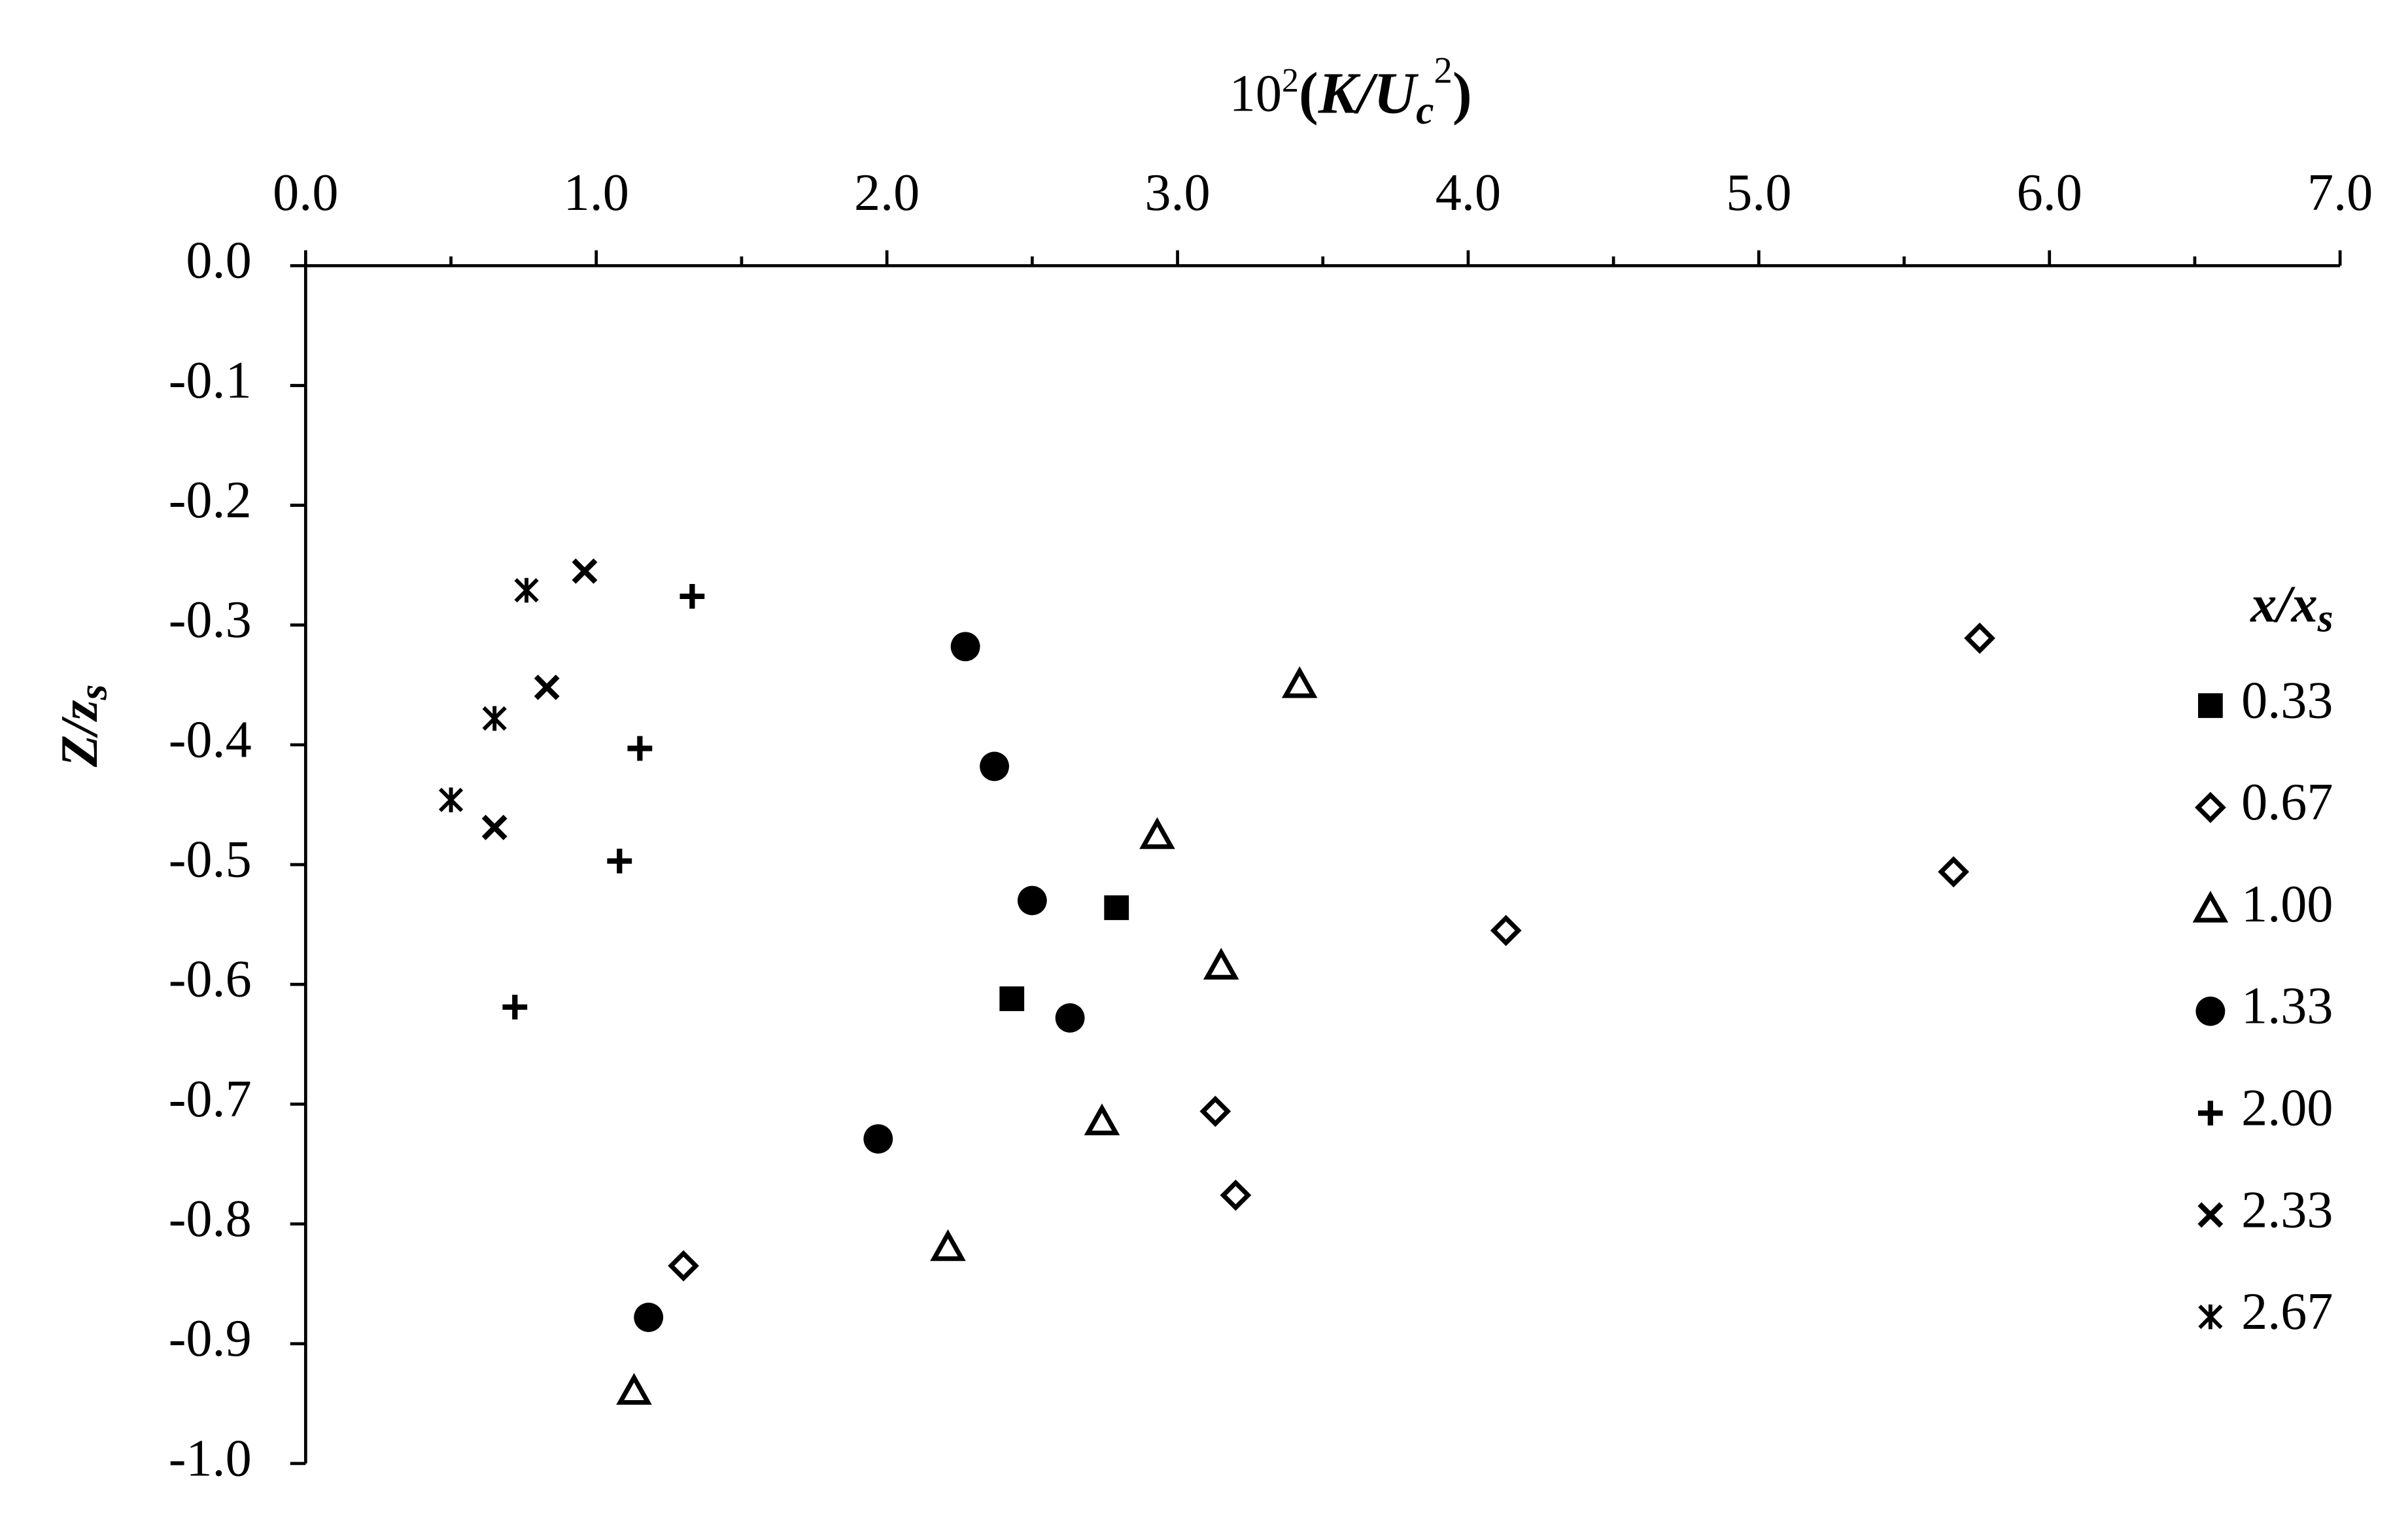  What do you see at coordinates (1177, 192) in the screenshot?
I see `x-tick-label: 3.0` at bounding box center [1177, 192].